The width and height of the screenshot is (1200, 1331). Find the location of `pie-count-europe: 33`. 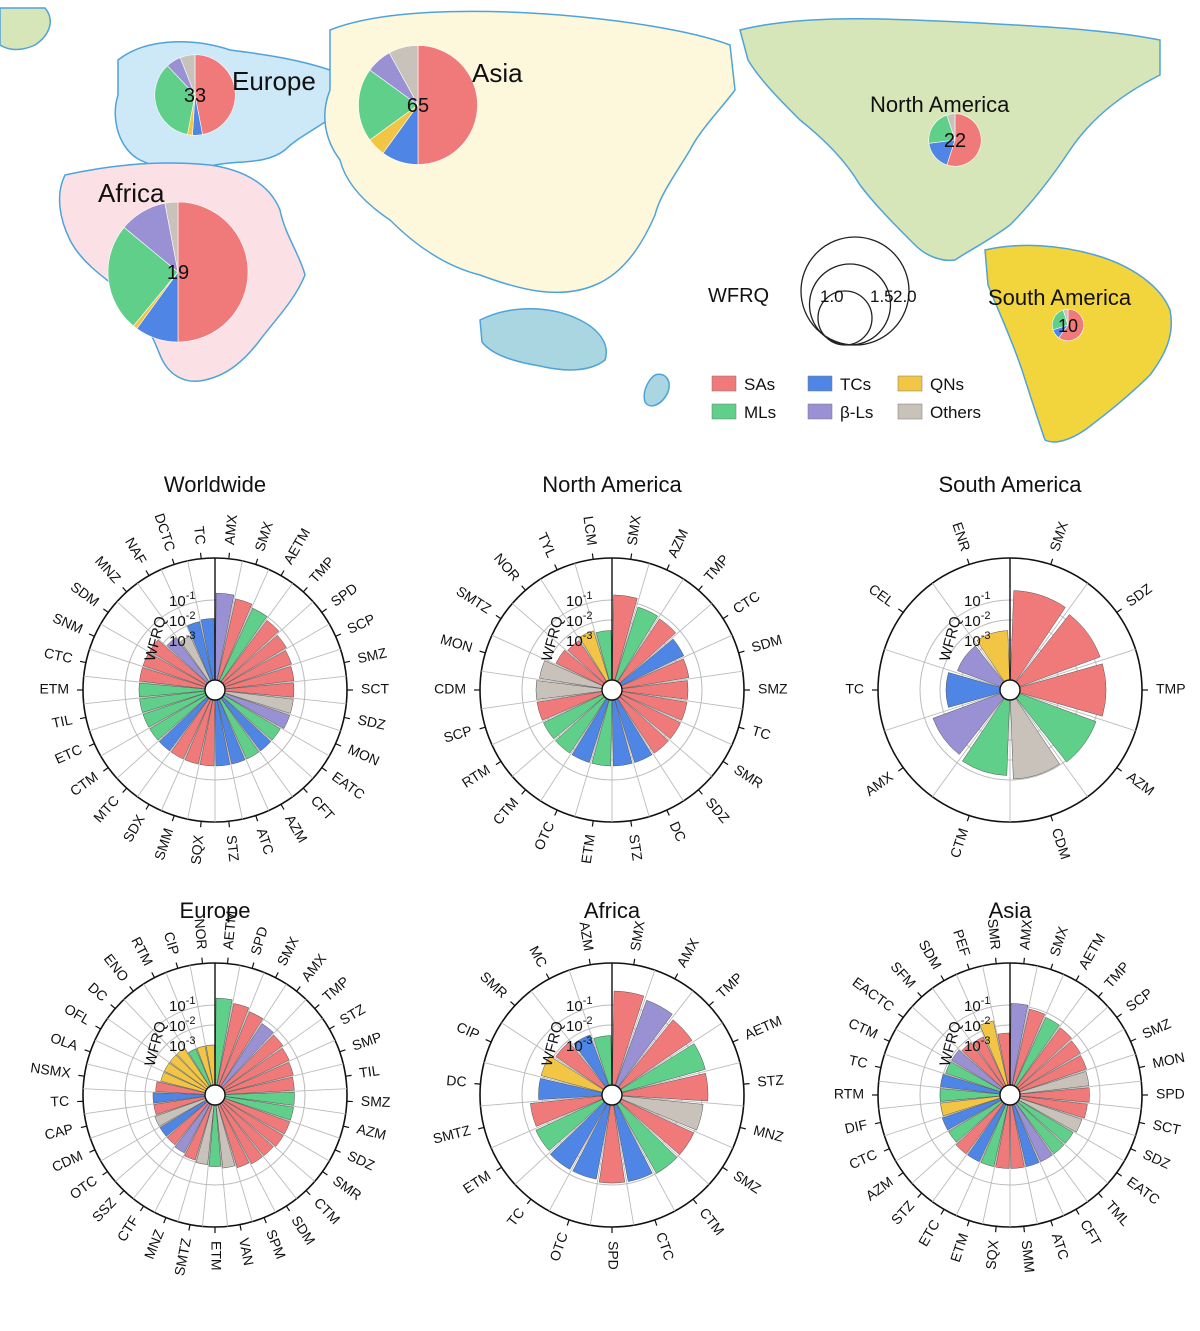

pie-count-europe: 33 is located at coordinates (195, 96).